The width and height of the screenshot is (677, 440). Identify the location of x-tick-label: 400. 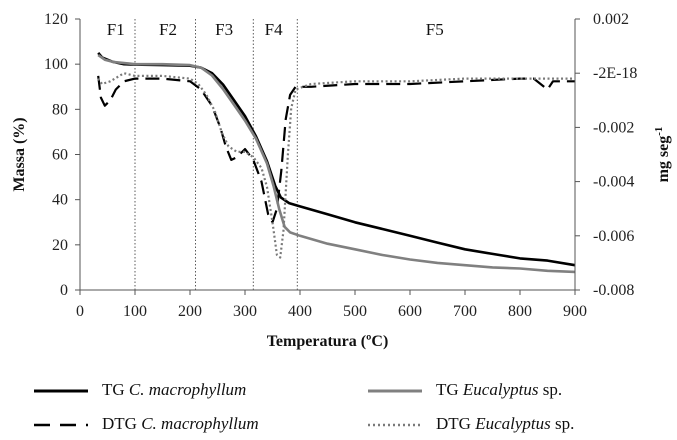
(300, 311).